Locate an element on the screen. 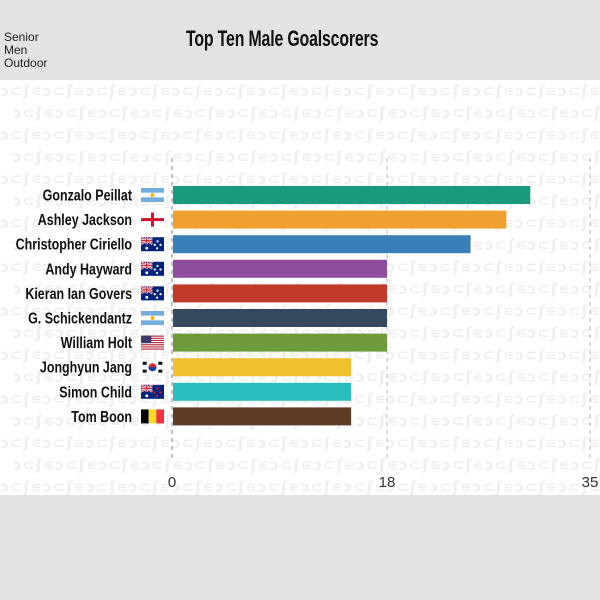  player-name-6: William Holt is located at coordinates (96, 344).